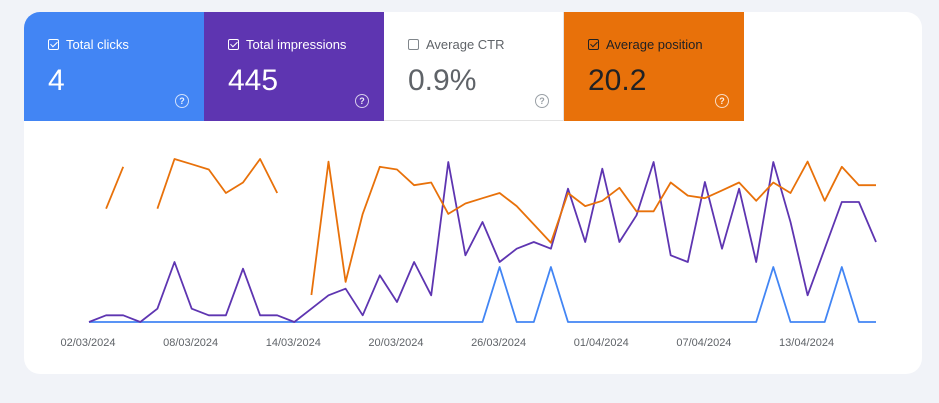 The image size is (939, 403). I want to click on average-ctr-value: 0.9%, so click(442, 80).